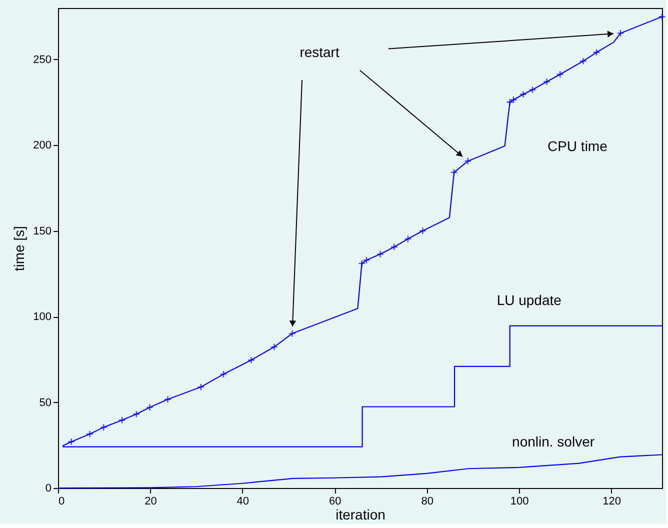 The image size is (668, 528). I want to click on y-tick-label: 150, so click(42, 231).